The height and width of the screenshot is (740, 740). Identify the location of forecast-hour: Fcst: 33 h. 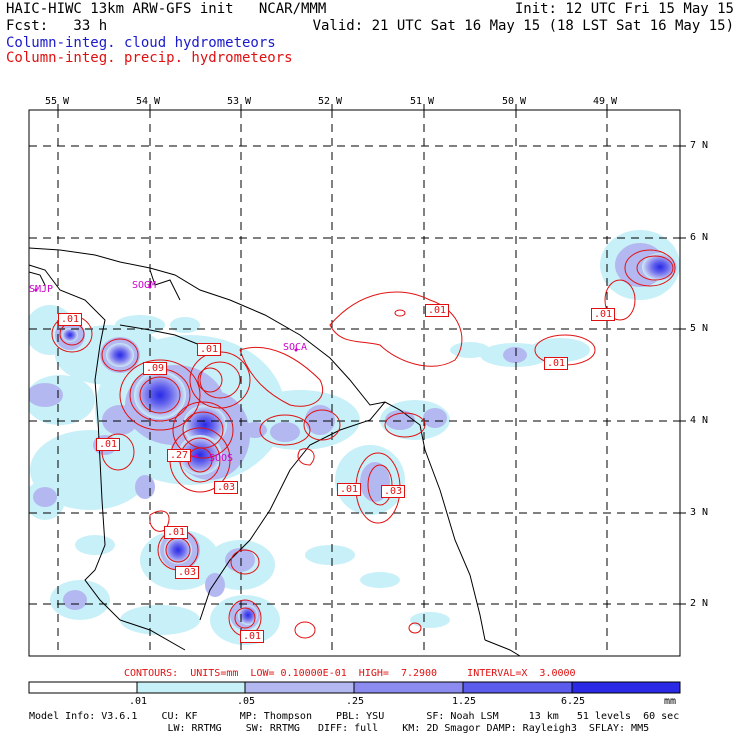
(57, 26).